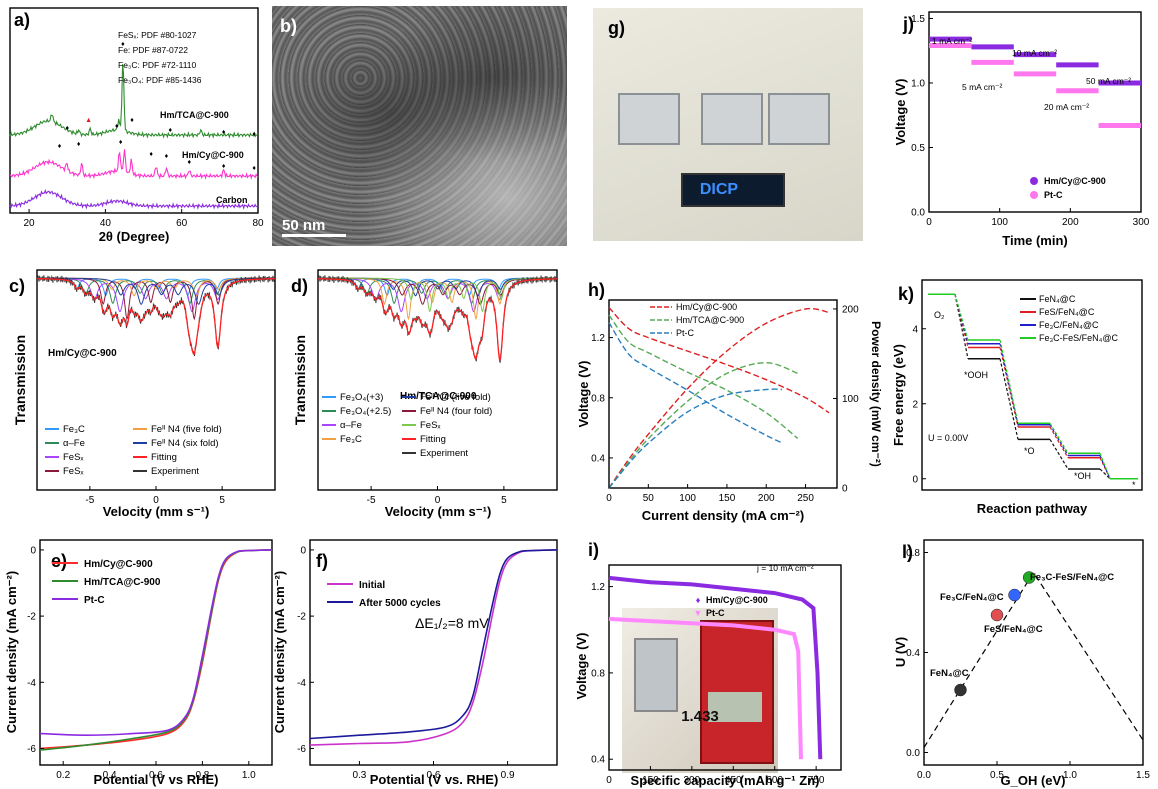 The height and width of the screenshot is (789, 1158). I want to click on legend-label: FeSₓ, so click(73, 471).